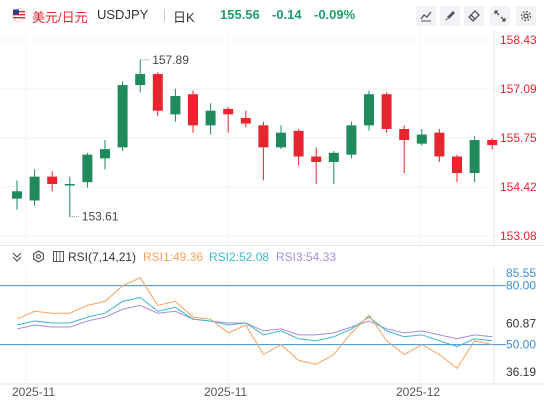 This screenshot has width=544, height=404. I want to click on fullscreen-icon, so click(500, 16).